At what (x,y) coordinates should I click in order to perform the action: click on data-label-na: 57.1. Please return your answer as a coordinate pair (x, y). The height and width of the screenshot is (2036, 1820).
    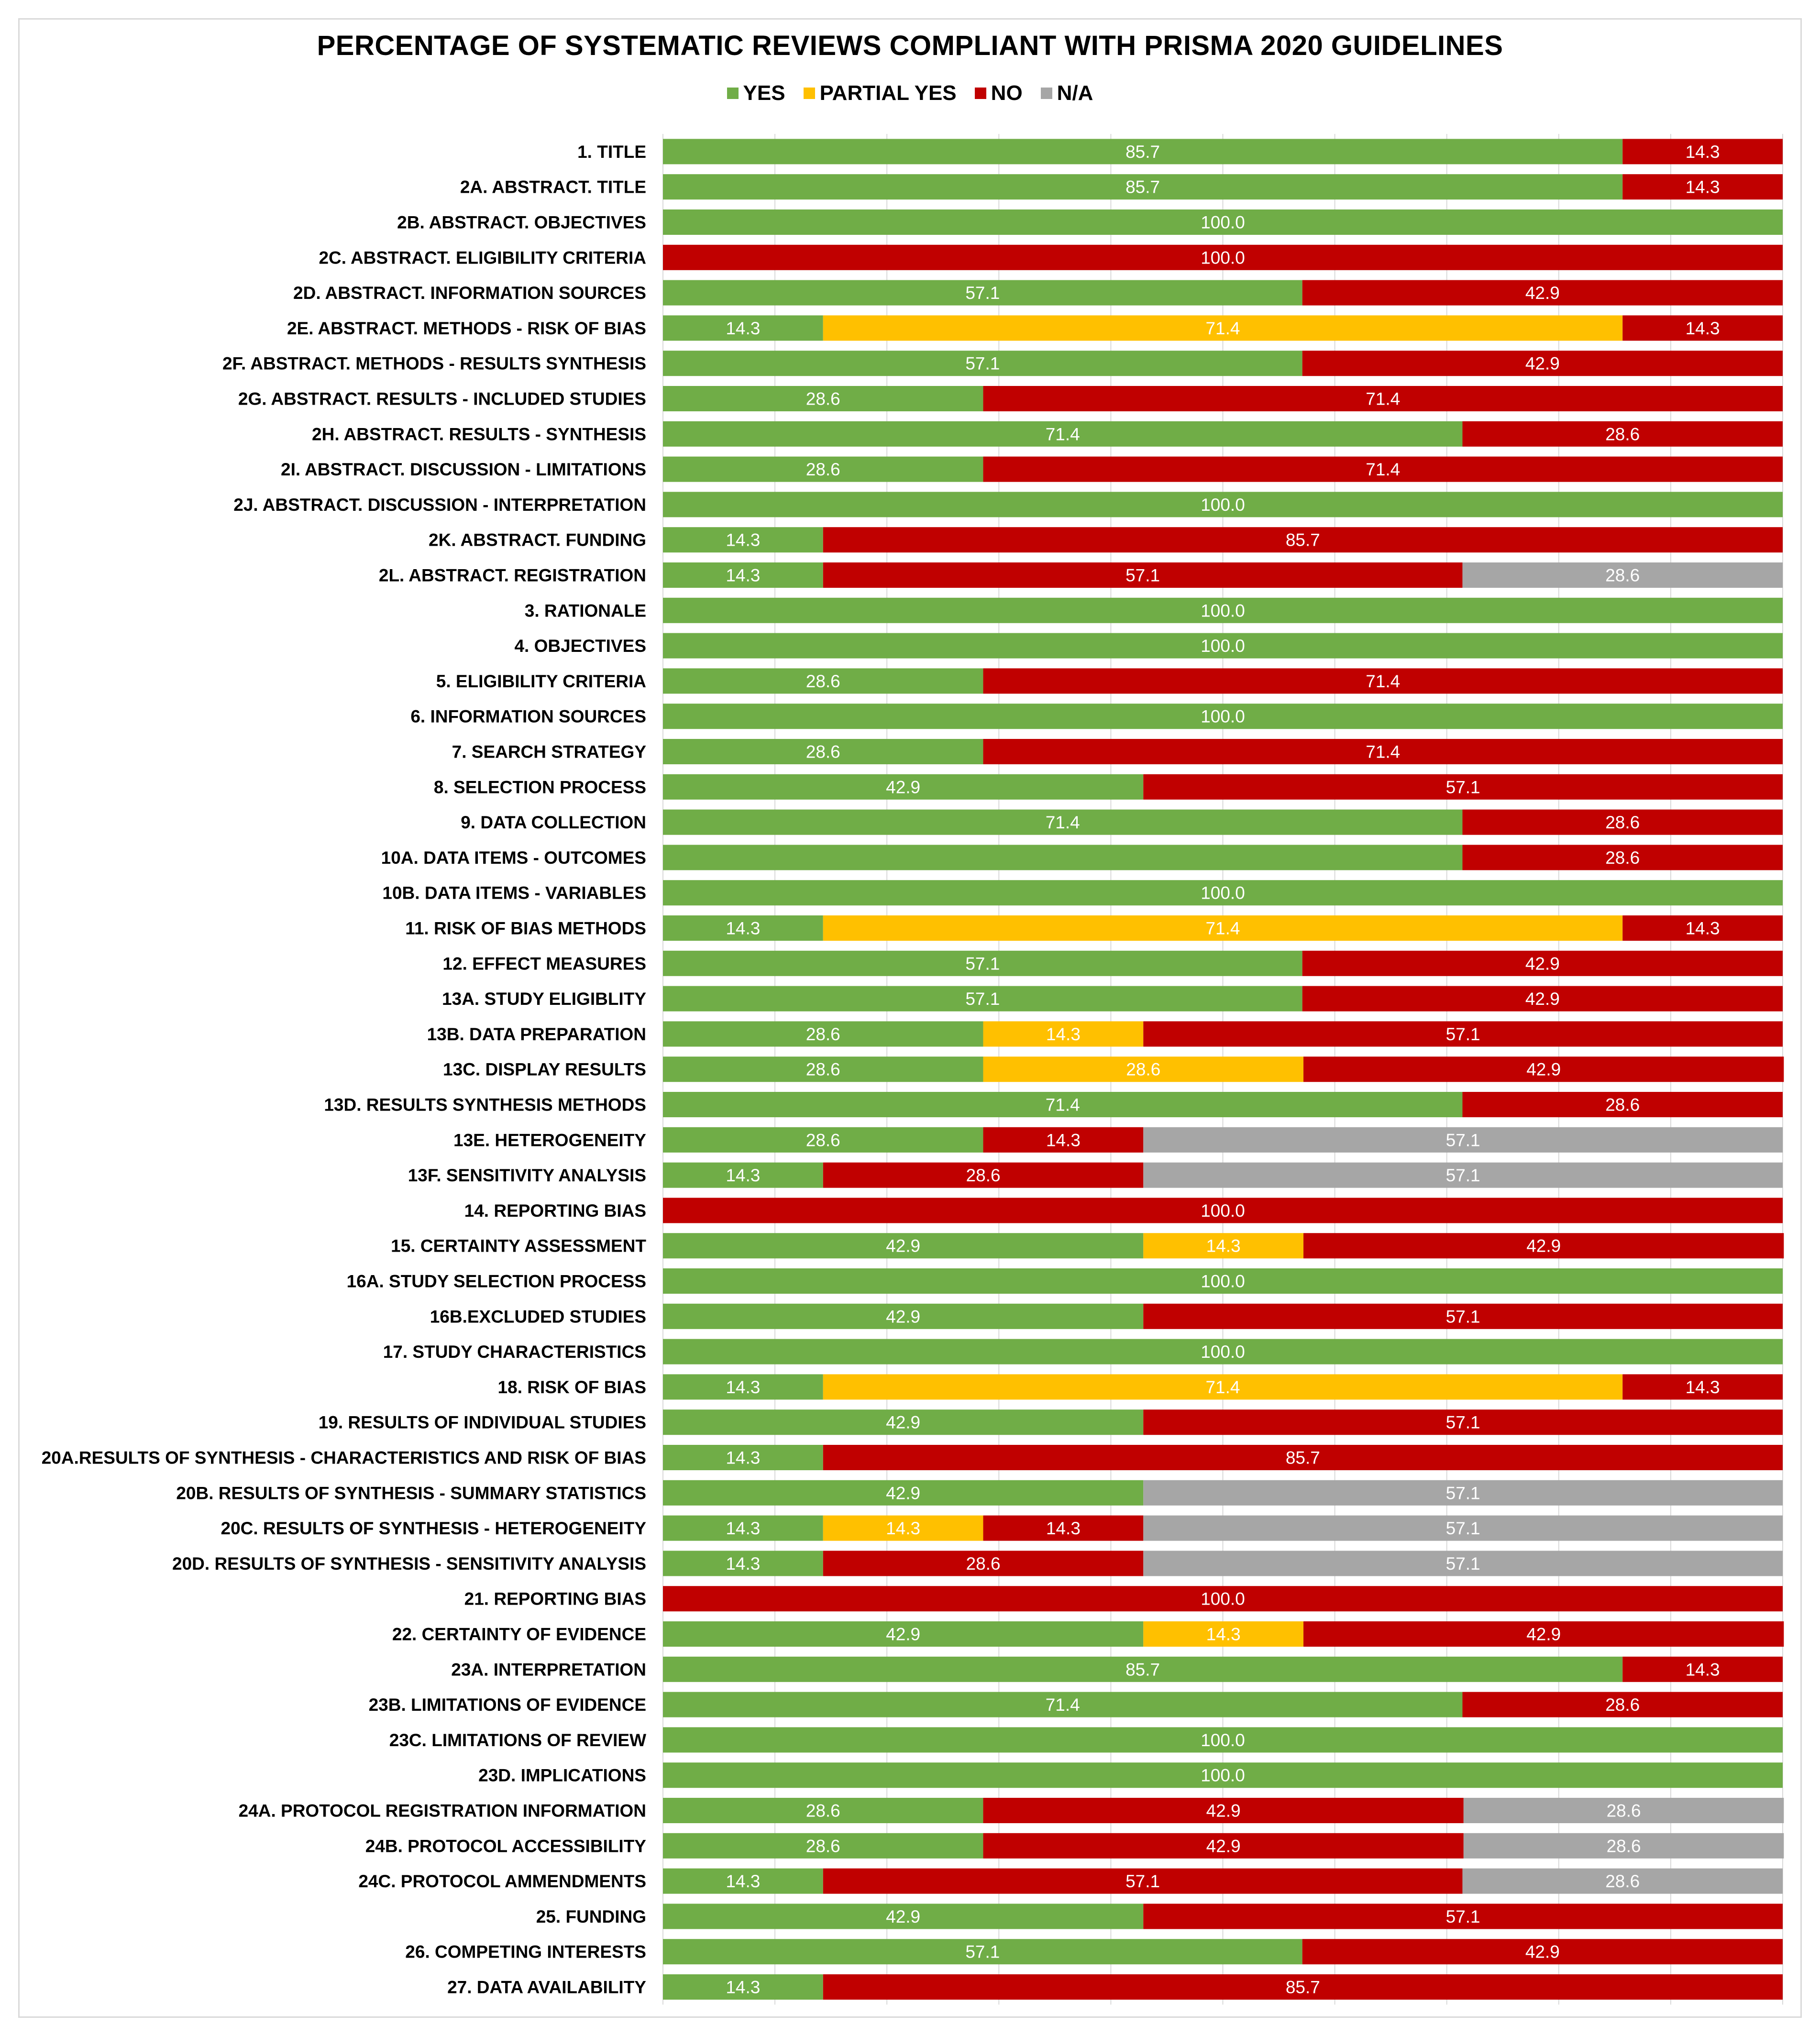
    Looking at the image, I should click on (1463, 1564).